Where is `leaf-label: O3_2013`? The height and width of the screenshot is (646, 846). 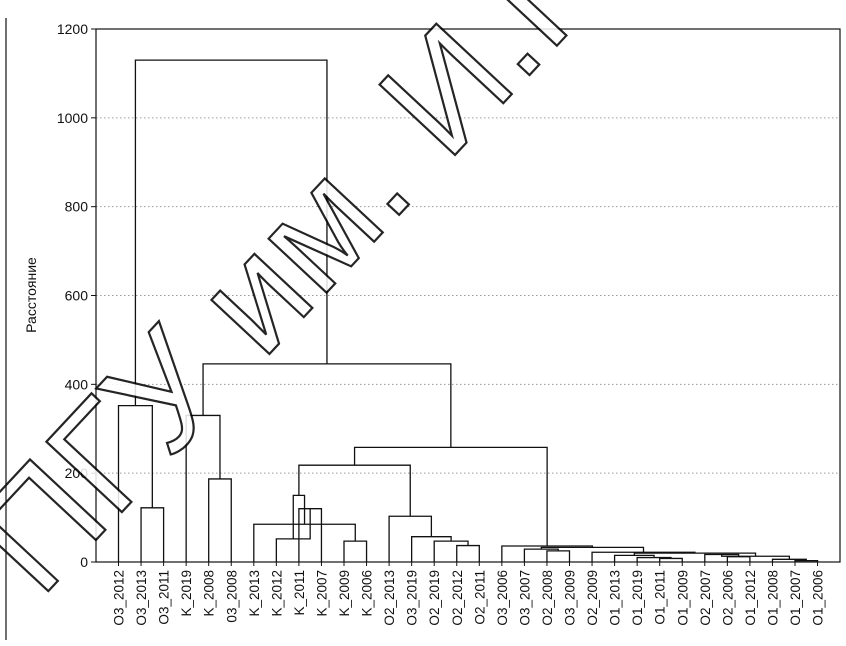
leaf-label: O3_2013 is located at coordinates (141, 598).